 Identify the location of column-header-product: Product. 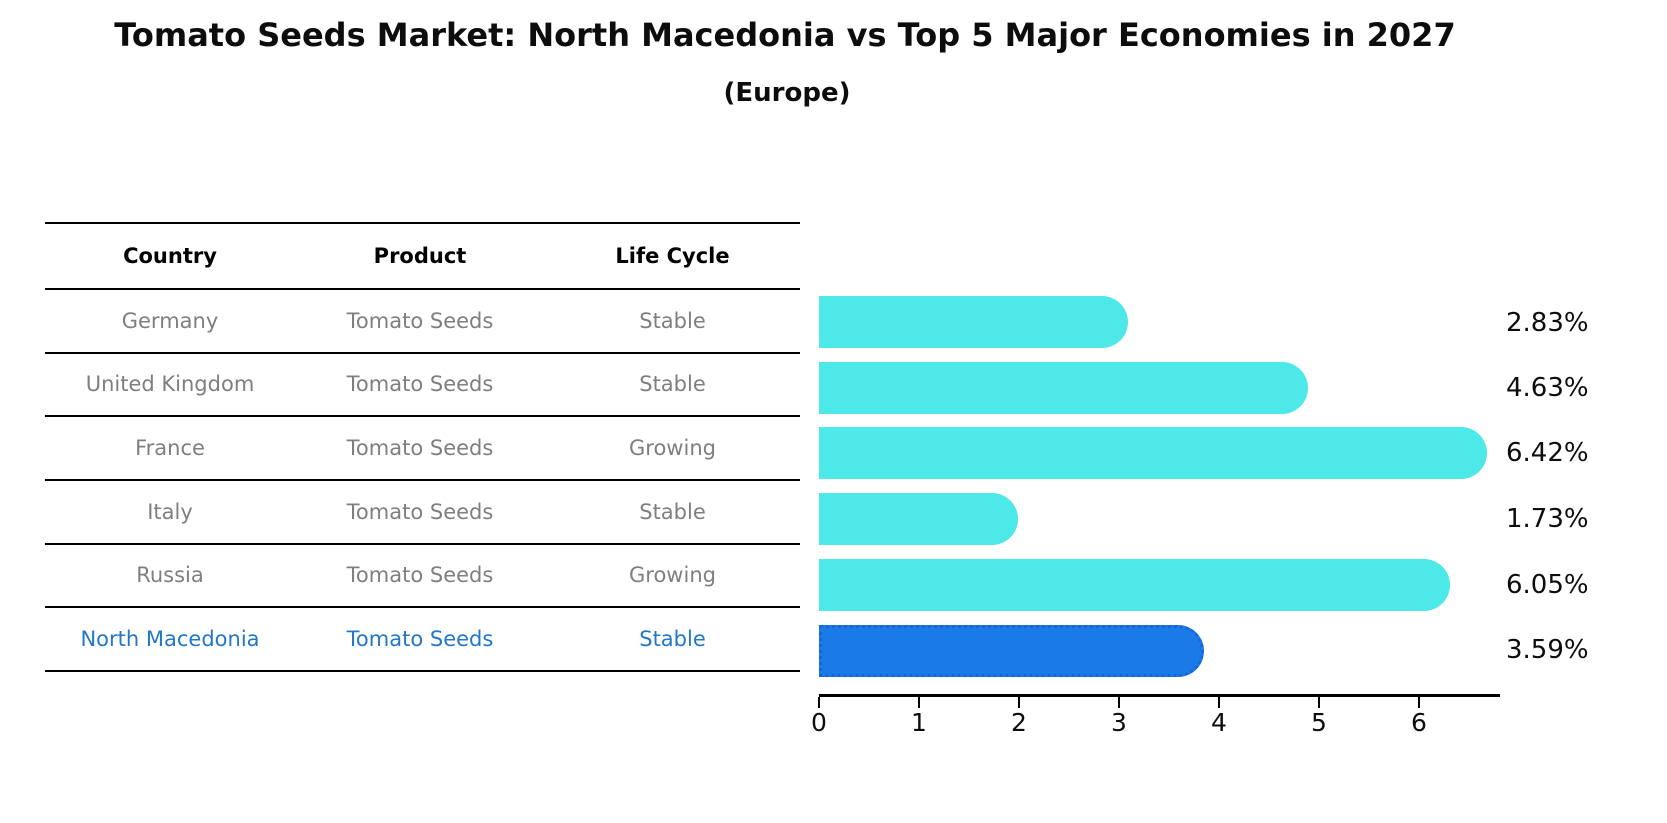
(420, 256).